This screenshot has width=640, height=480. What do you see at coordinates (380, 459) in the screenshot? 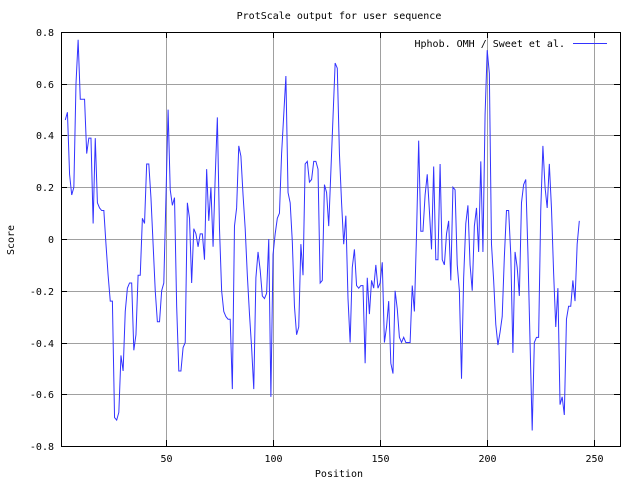
I see `x-tick-label: 150` at bounding box center [380, 459].